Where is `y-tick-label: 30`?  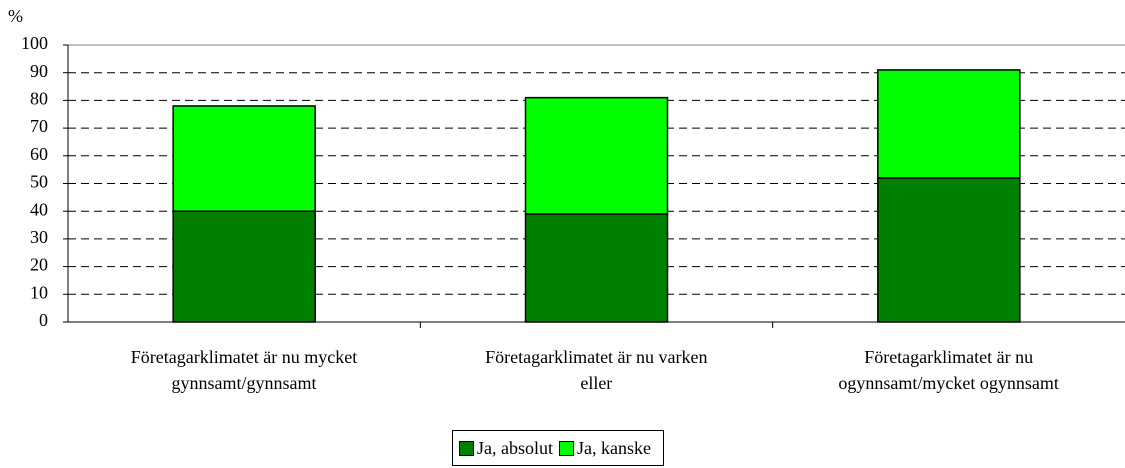 y-tick-label: 30 is located at coordinates (39, 237).